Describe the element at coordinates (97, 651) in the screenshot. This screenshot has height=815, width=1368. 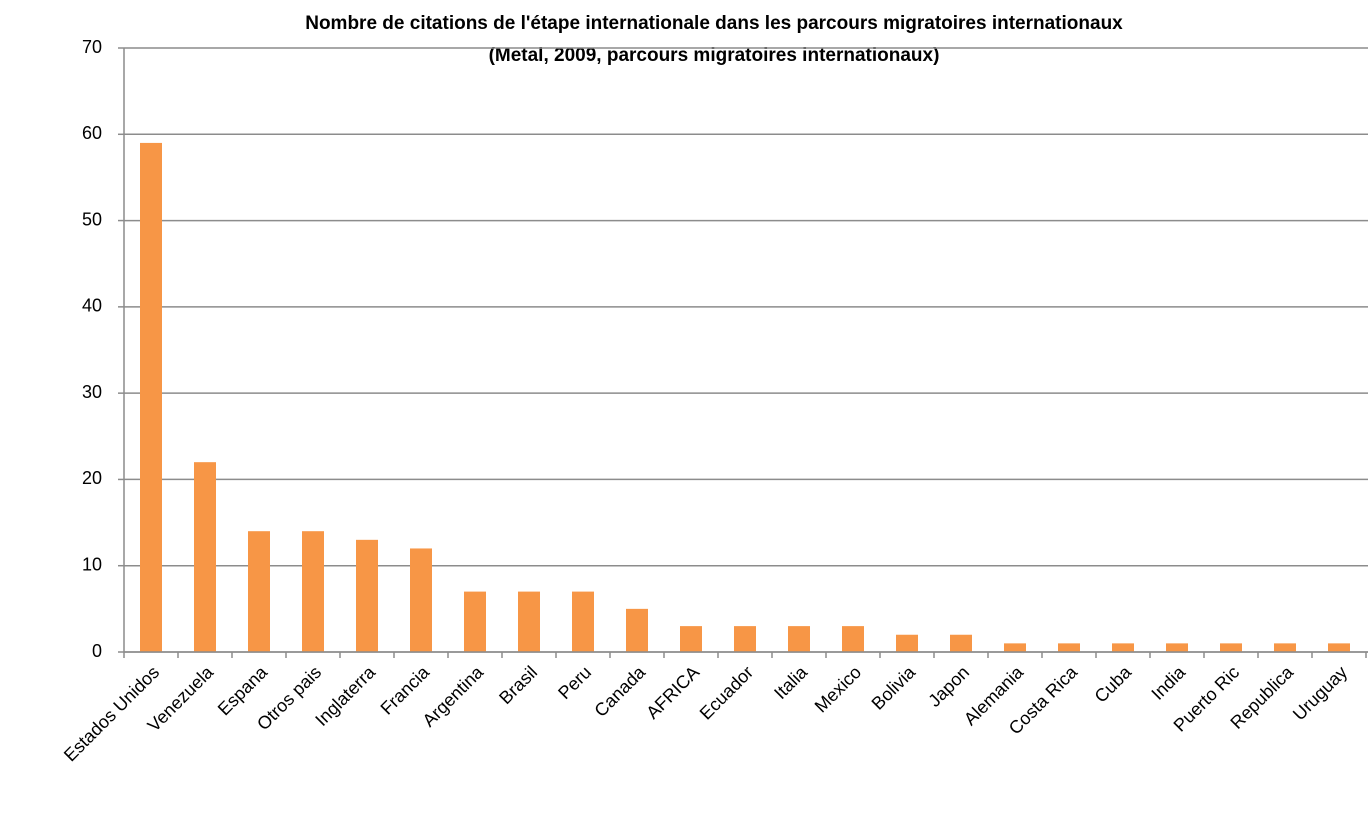
I see `y-tick-label: 0` at that location.